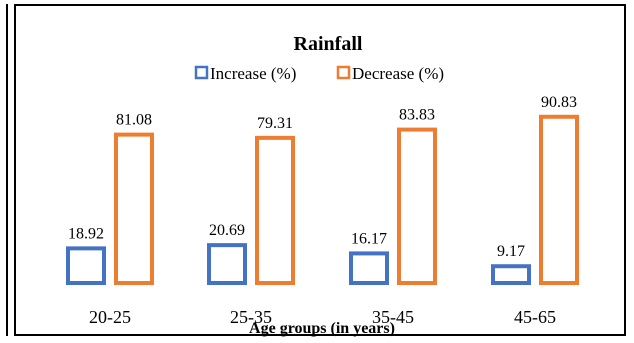  I want to click on value-label-decrease-20-25: 81.08, so click(134, 120).